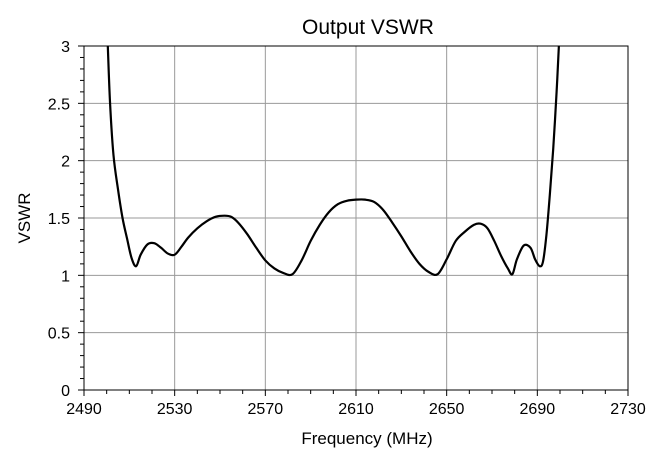 This screenshot has width=670, height=452. Describe the element at coordinates (447, 409) in the screenshot. I see `x-tick-label: 2650` at that location.